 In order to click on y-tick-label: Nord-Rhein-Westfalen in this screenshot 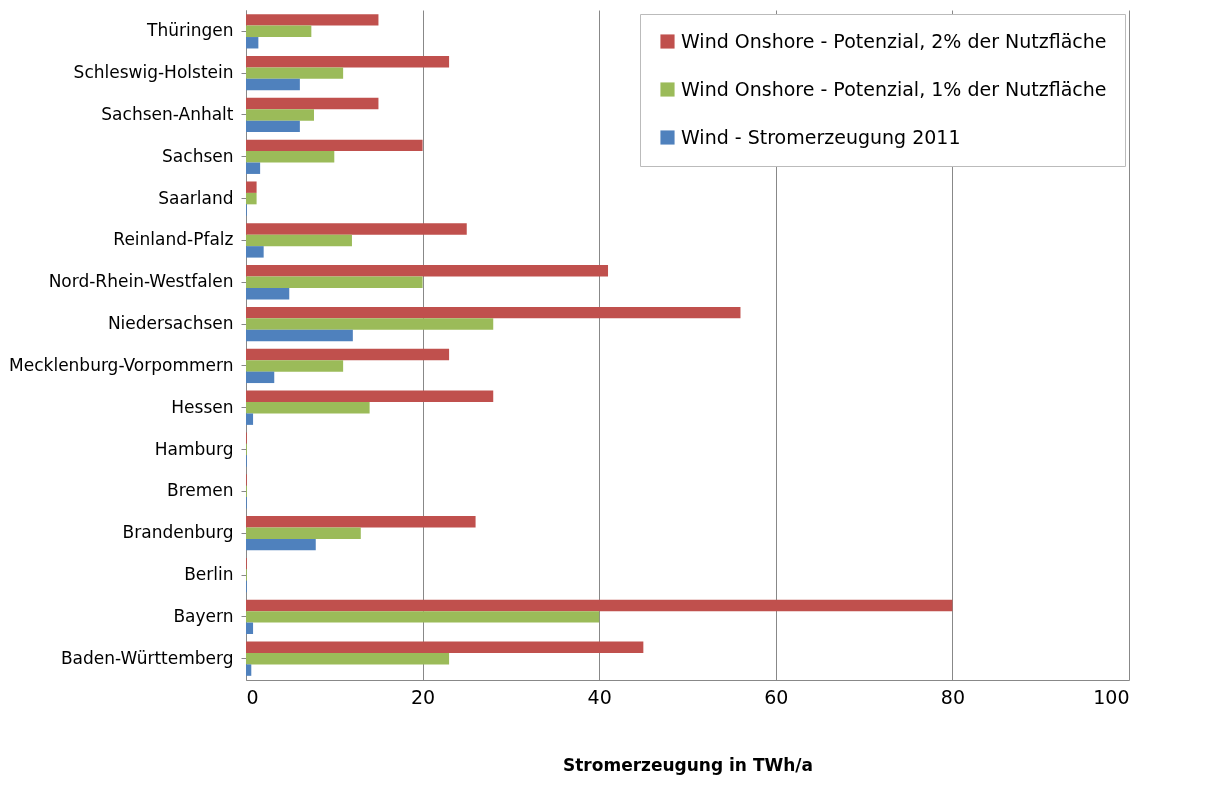, I will do `click(141, 281)`.